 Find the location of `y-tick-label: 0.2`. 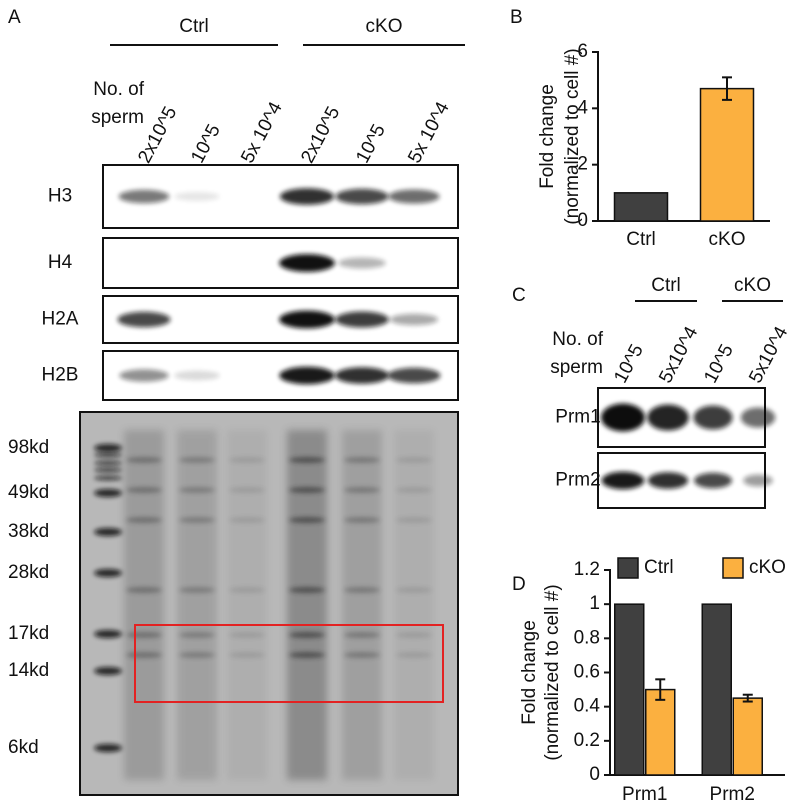

y-tick-label: 0.2 is located at coordinates (587, 740).